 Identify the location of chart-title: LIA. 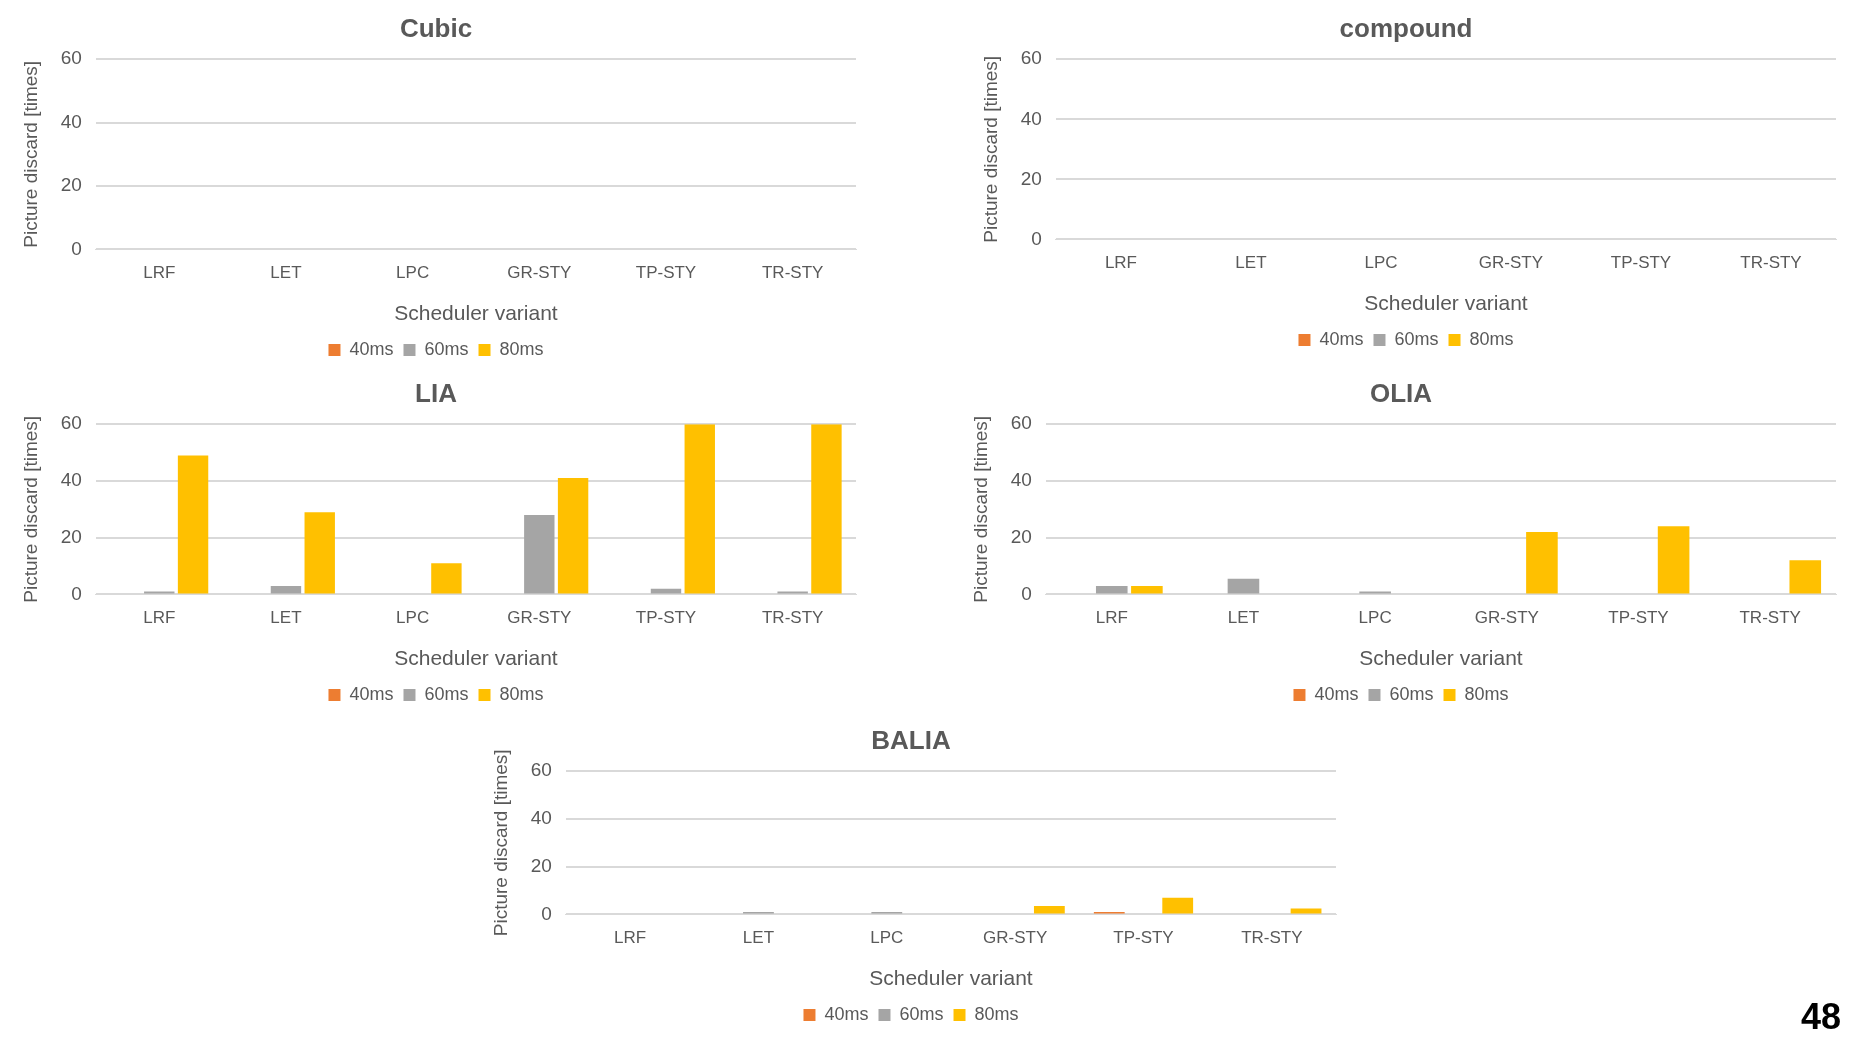
(436, 392).